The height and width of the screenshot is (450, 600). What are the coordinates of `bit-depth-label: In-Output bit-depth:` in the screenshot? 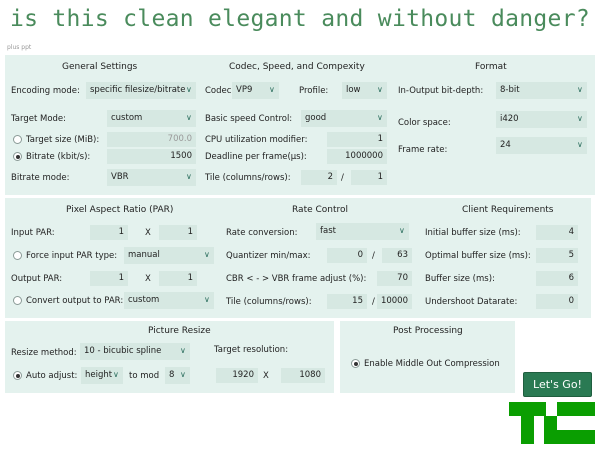 It's located at (441, 91).